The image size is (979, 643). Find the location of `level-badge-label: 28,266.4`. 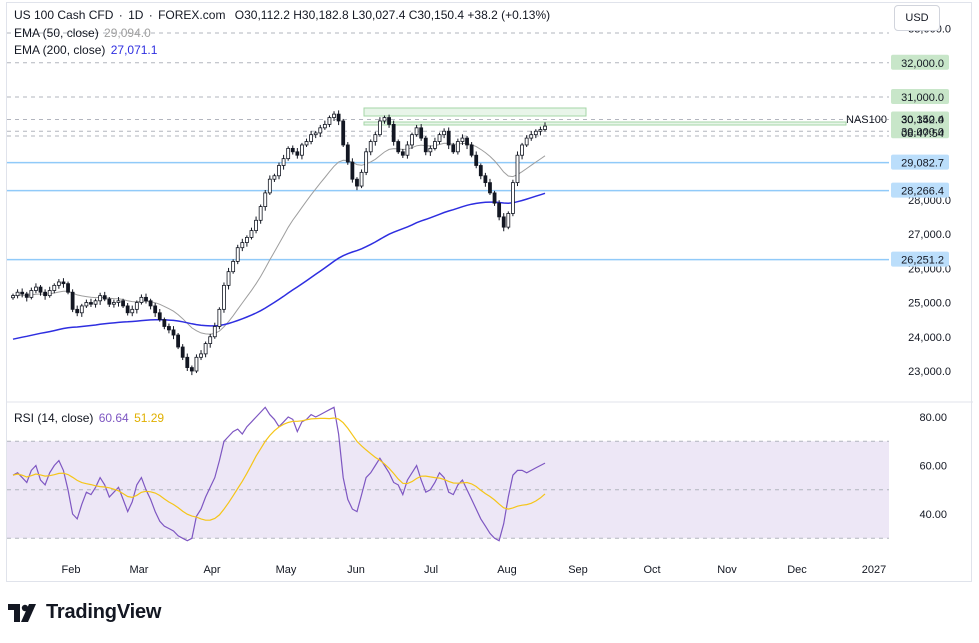

level-badge-label: 28,266.4 is located at coordinates (922, 192).